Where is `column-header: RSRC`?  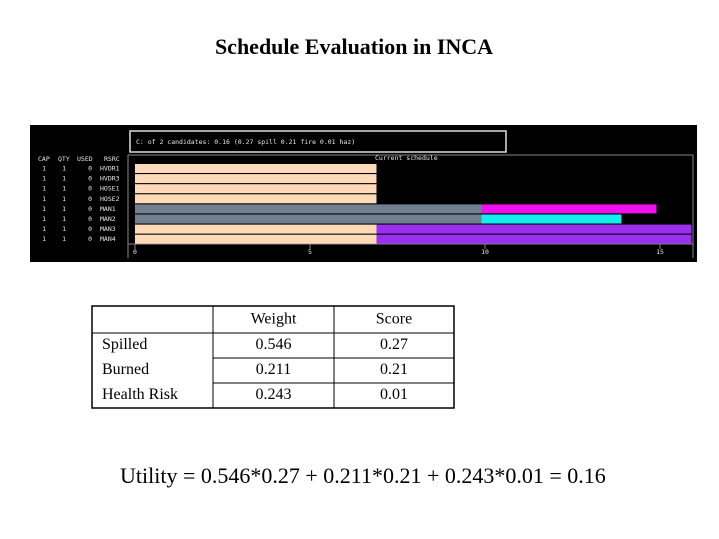 column-header: RSRC is located at coordinates (112, 159).